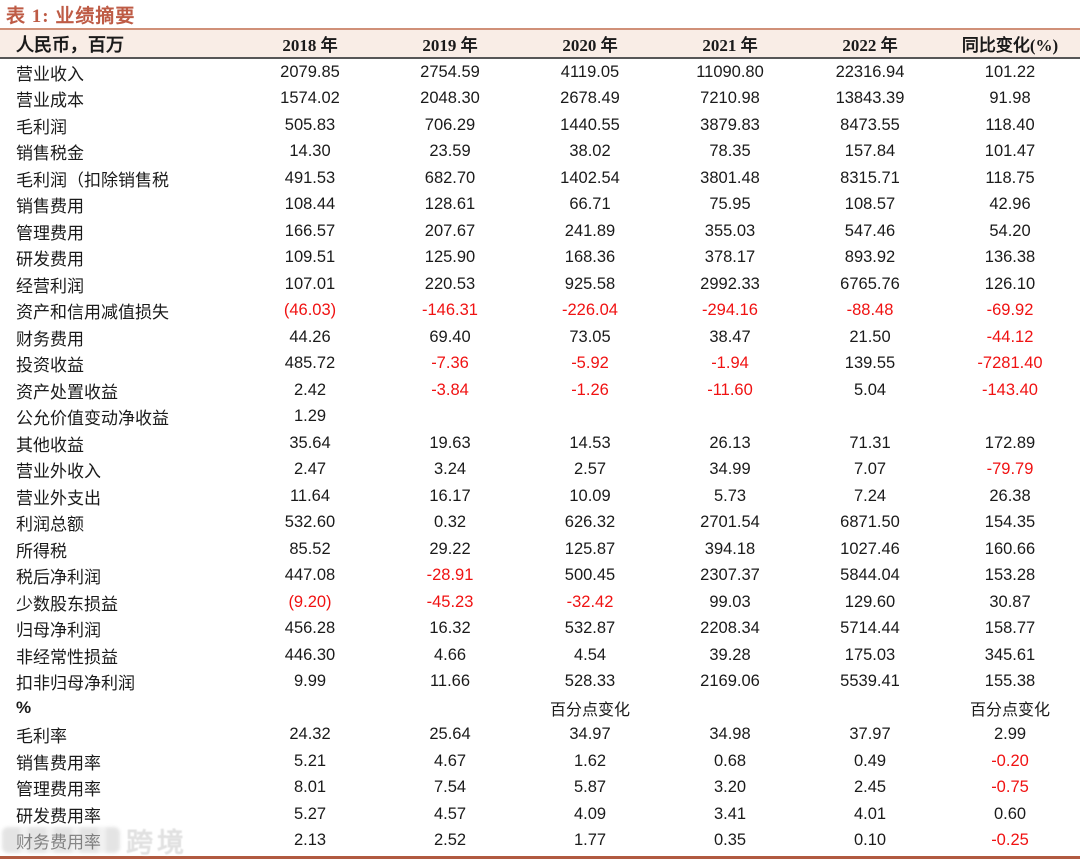  What do you see at coordinates (450, 310) in the screenshot?
I see `table-cell: -146.31` at bounding box center [450, 310].